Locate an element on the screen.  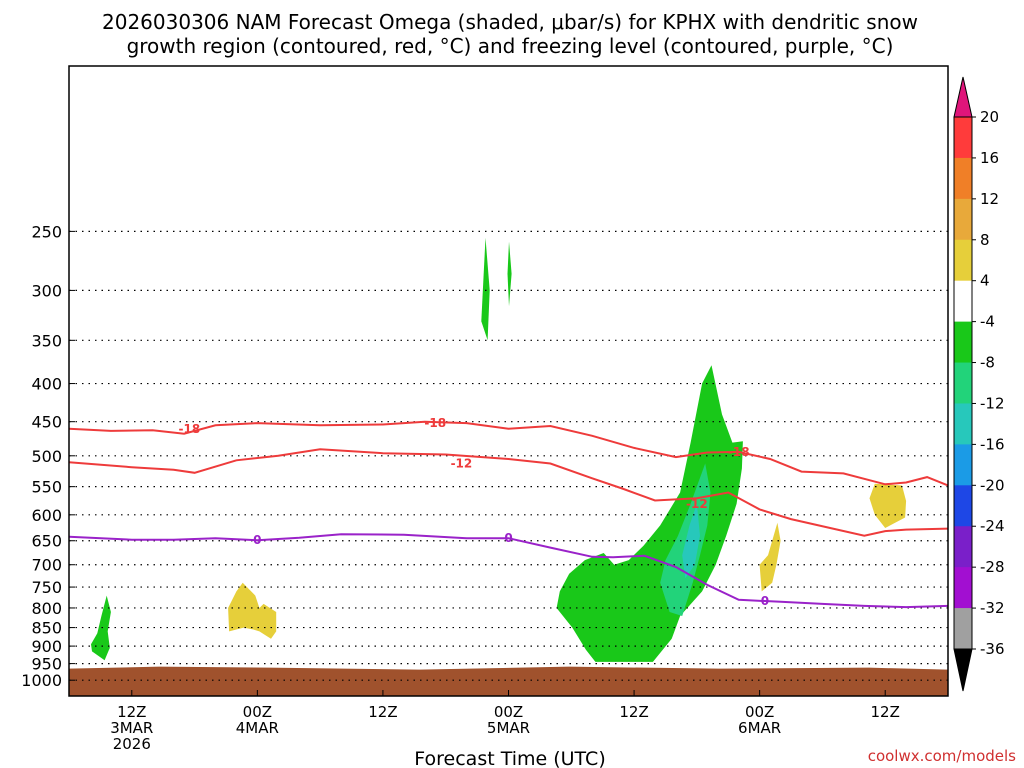
colorbar-label--24: -24 is located at coordinates (992, 526).